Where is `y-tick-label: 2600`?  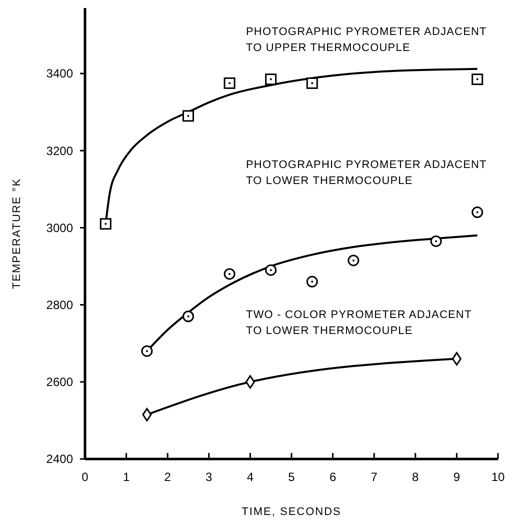 y-tick-label: 2600 is located at coordinates (60, 382).